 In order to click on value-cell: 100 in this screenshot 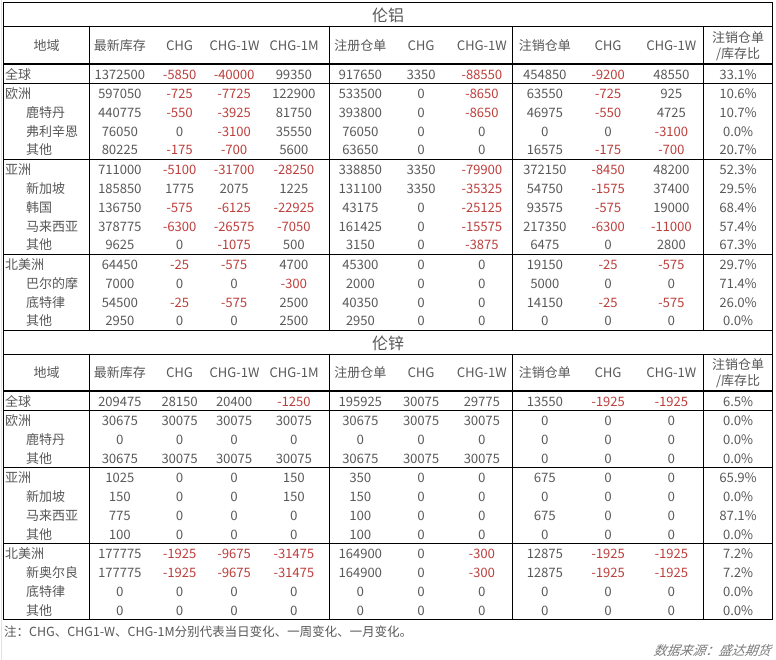, I will do `click(360, 514)`.